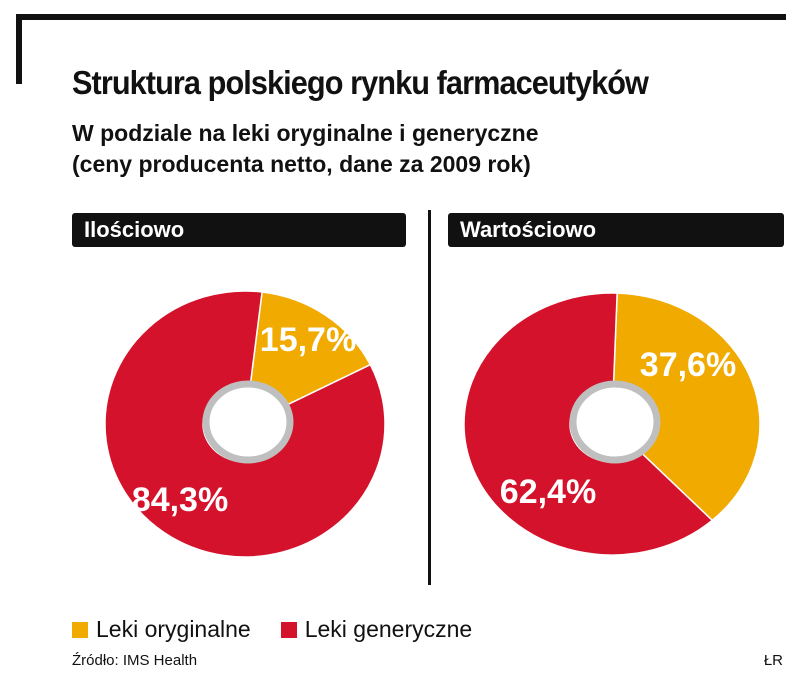  I want to click on legend-swatch-original, so click(80, 629).